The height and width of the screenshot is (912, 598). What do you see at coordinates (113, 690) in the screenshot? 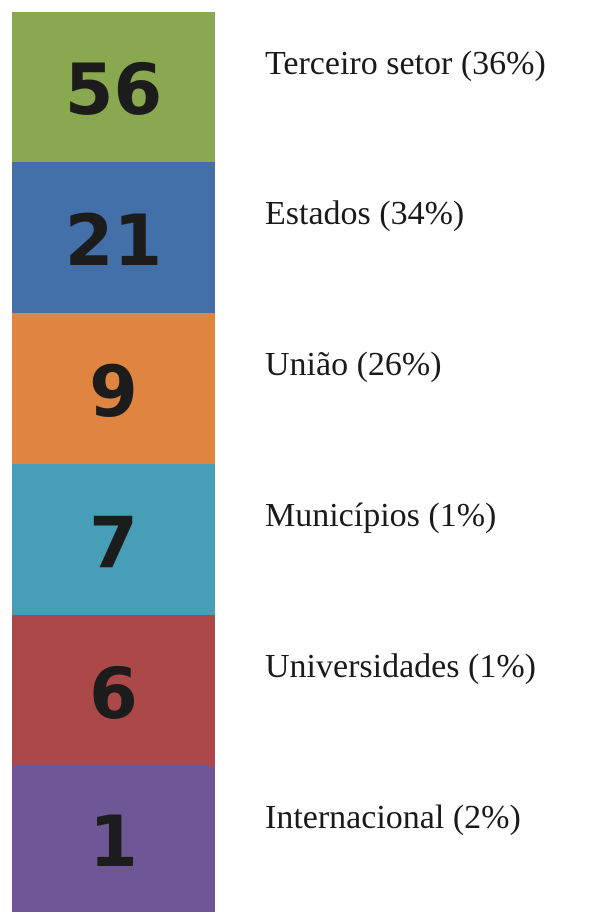
I see `count-box: 6` at bounding box center [113, 690].